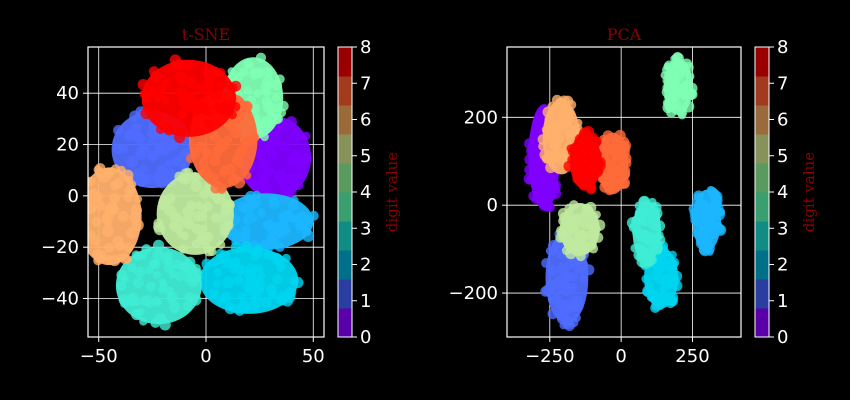 This screenshot has height=400, width=850. Describe the element at coordinates (206, 34) in the screenshot. I see `tsne-title: t-SNE` at that location.